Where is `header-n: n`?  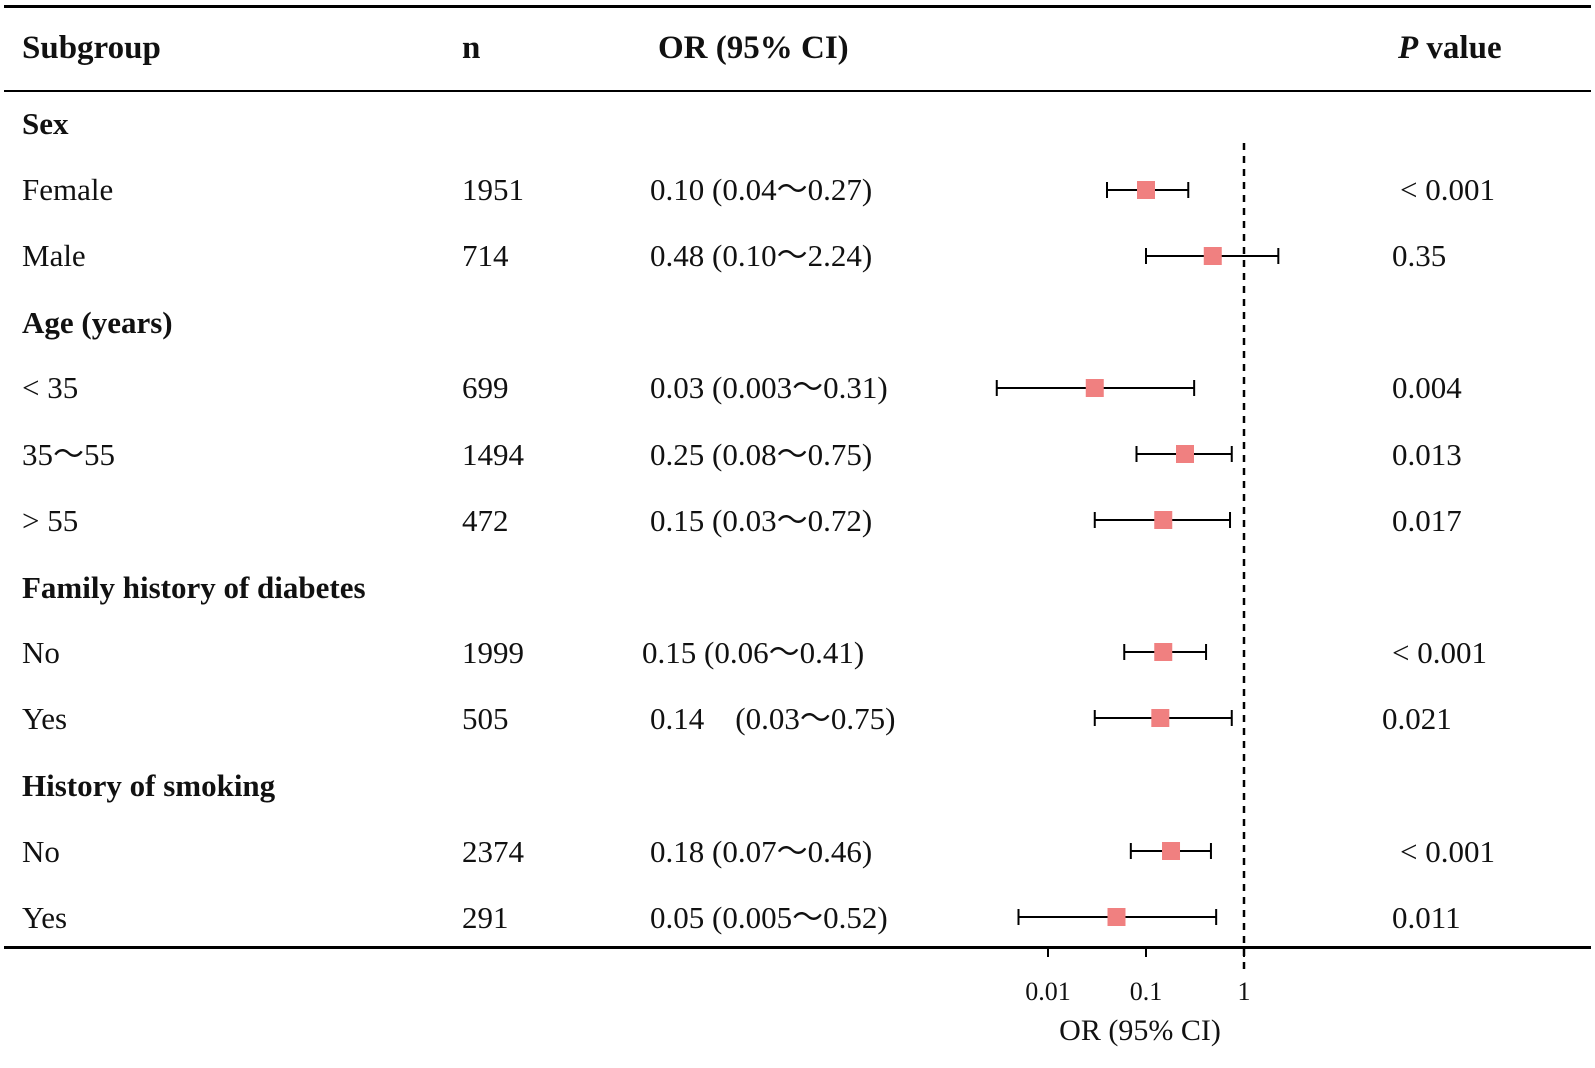 header-n: n is located at coordinates (471, 48).